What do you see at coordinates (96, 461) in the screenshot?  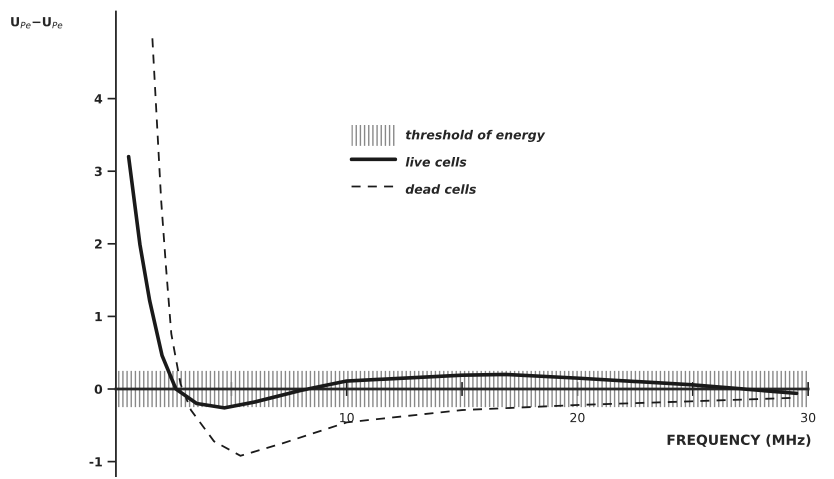 I see `y-tick-label: -1` at bounding box center [96, 461].